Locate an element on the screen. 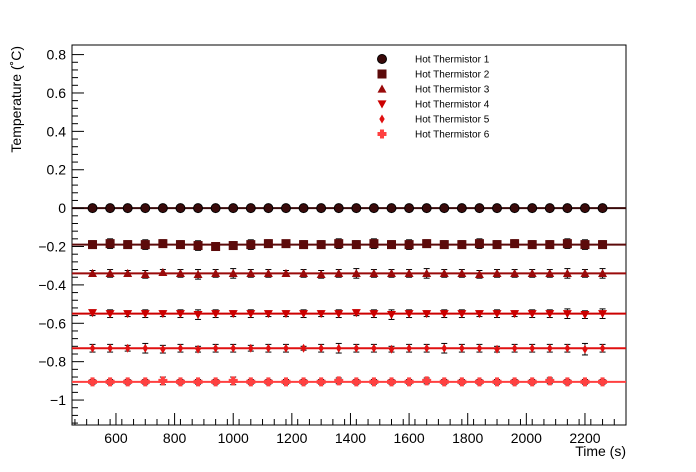 The height and width of the screenshot is (472, 696). x-tick-label: 1000 is located at coordinates (233, 438).